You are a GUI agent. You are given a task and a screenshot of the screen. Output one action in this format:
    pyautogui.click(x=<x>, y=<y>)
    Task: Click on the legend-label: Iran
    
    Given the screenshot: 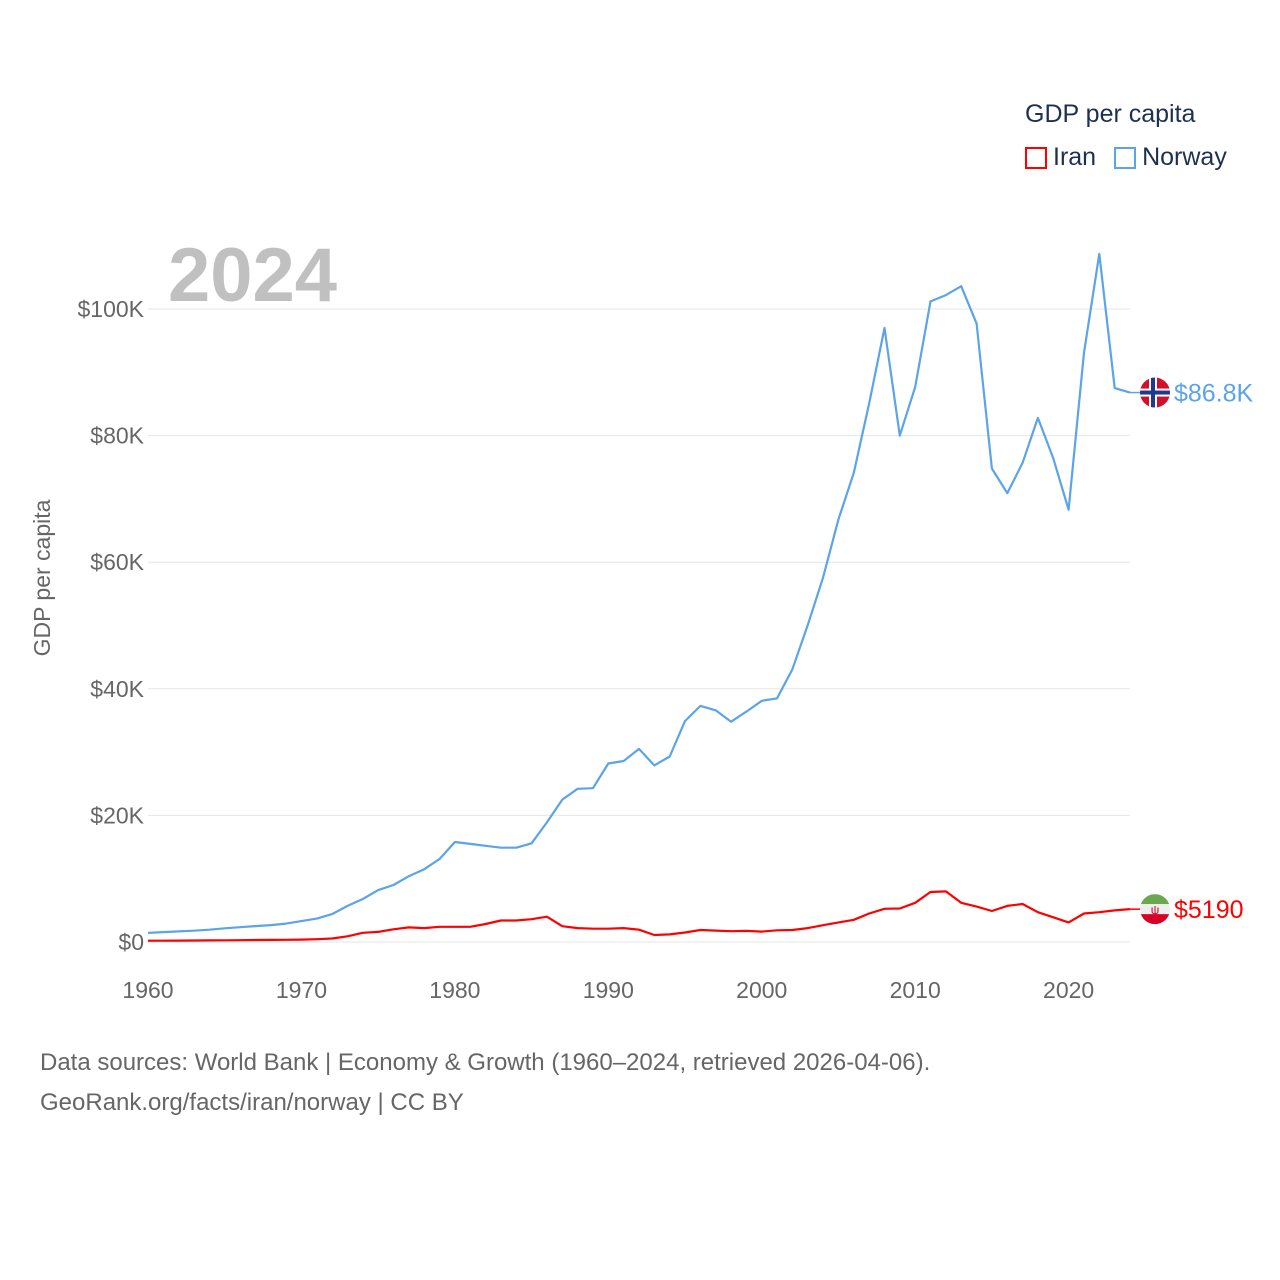 What is the action you would take?
    pyautogui.click(x=1075, y=157)
    